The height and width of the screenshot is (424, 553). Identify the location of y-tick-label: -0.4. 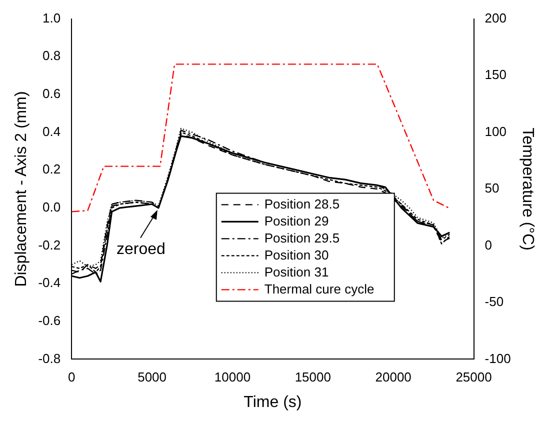
(49, 282).